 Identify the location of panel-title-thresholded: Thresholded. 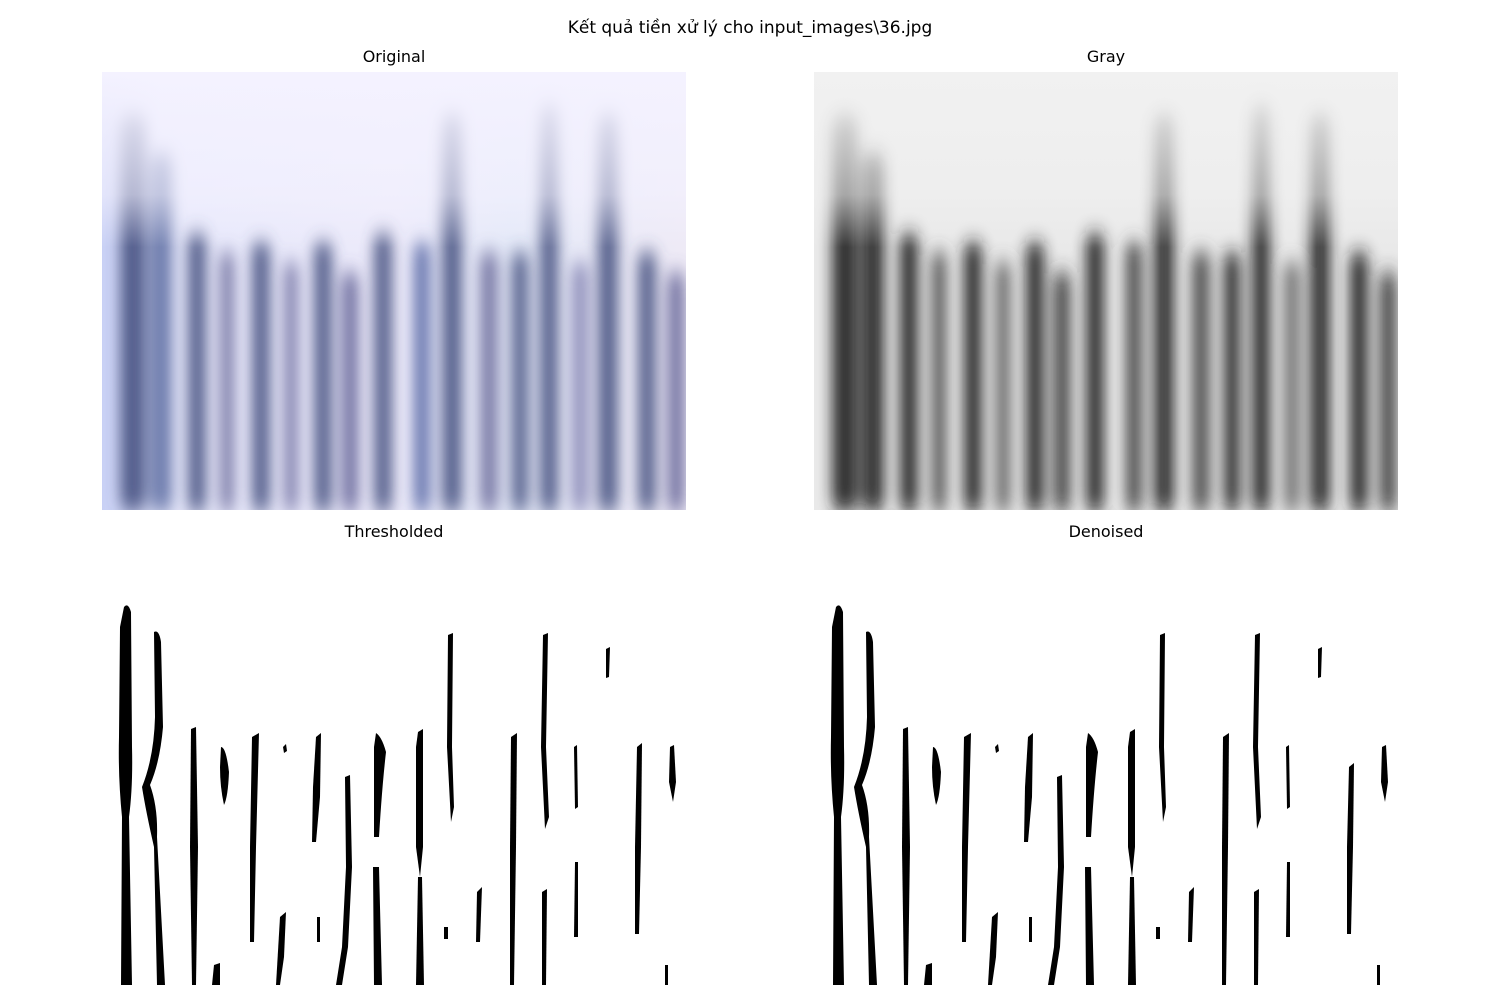
(394, 531).